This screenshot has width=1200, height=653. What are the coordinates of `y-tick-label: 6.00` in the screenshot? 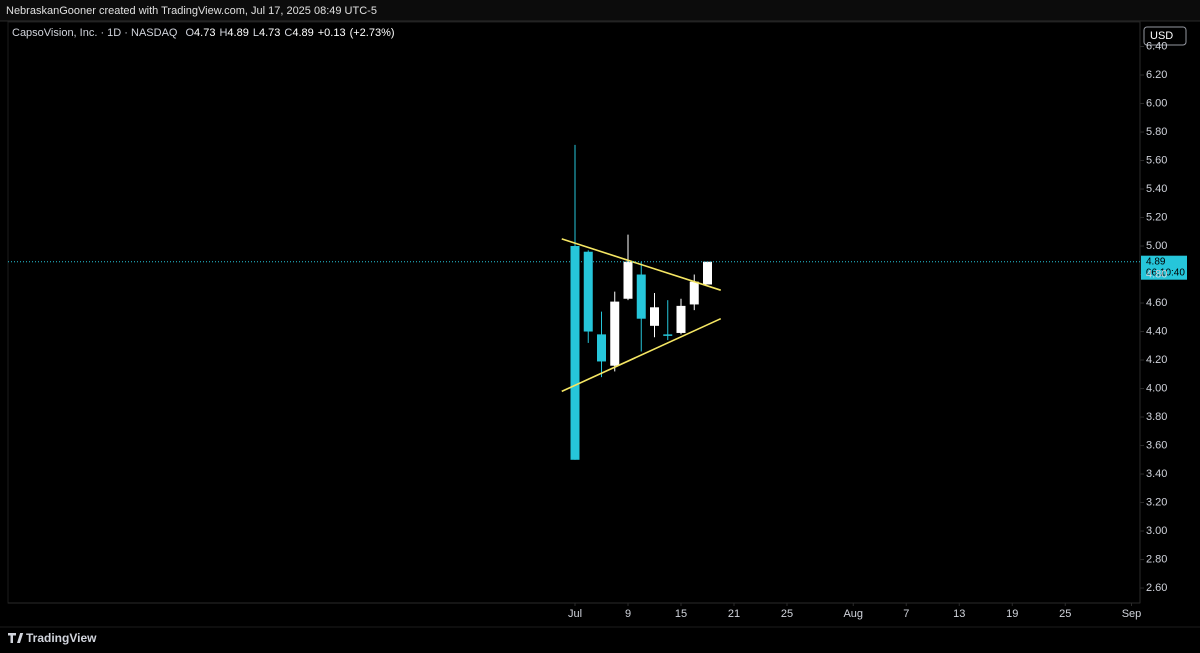 It's located at (1156, 103).